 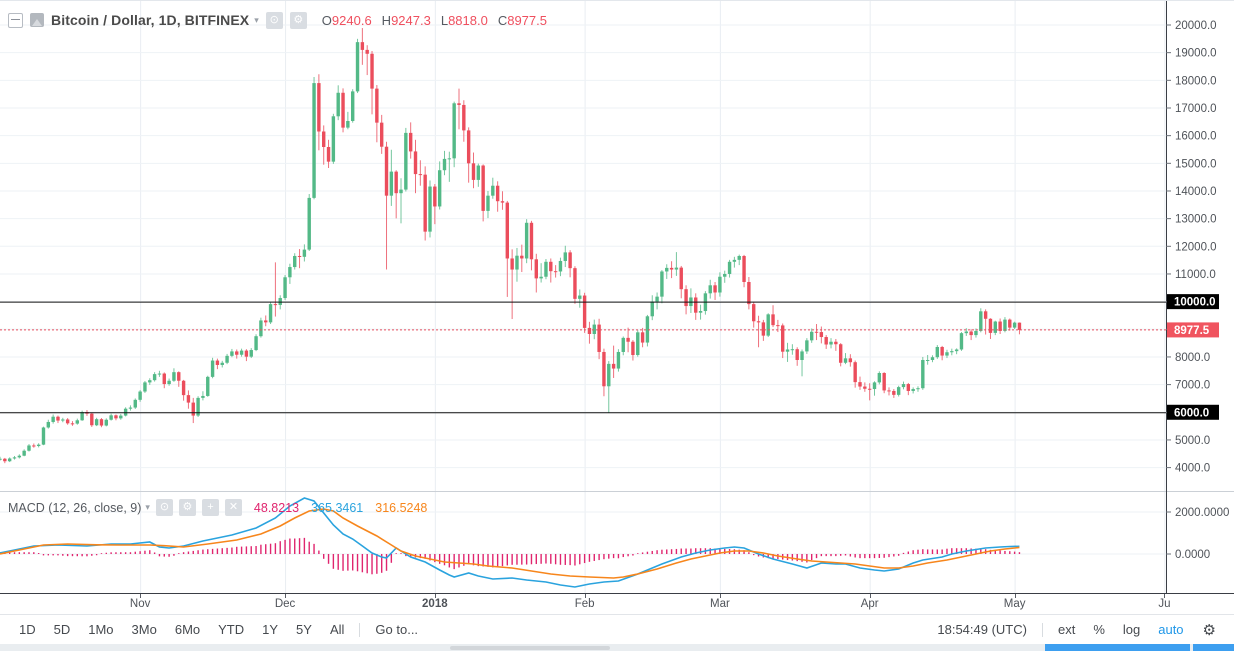 I want to click on svg-text: 17000.0, so click(x=1196, y=109).